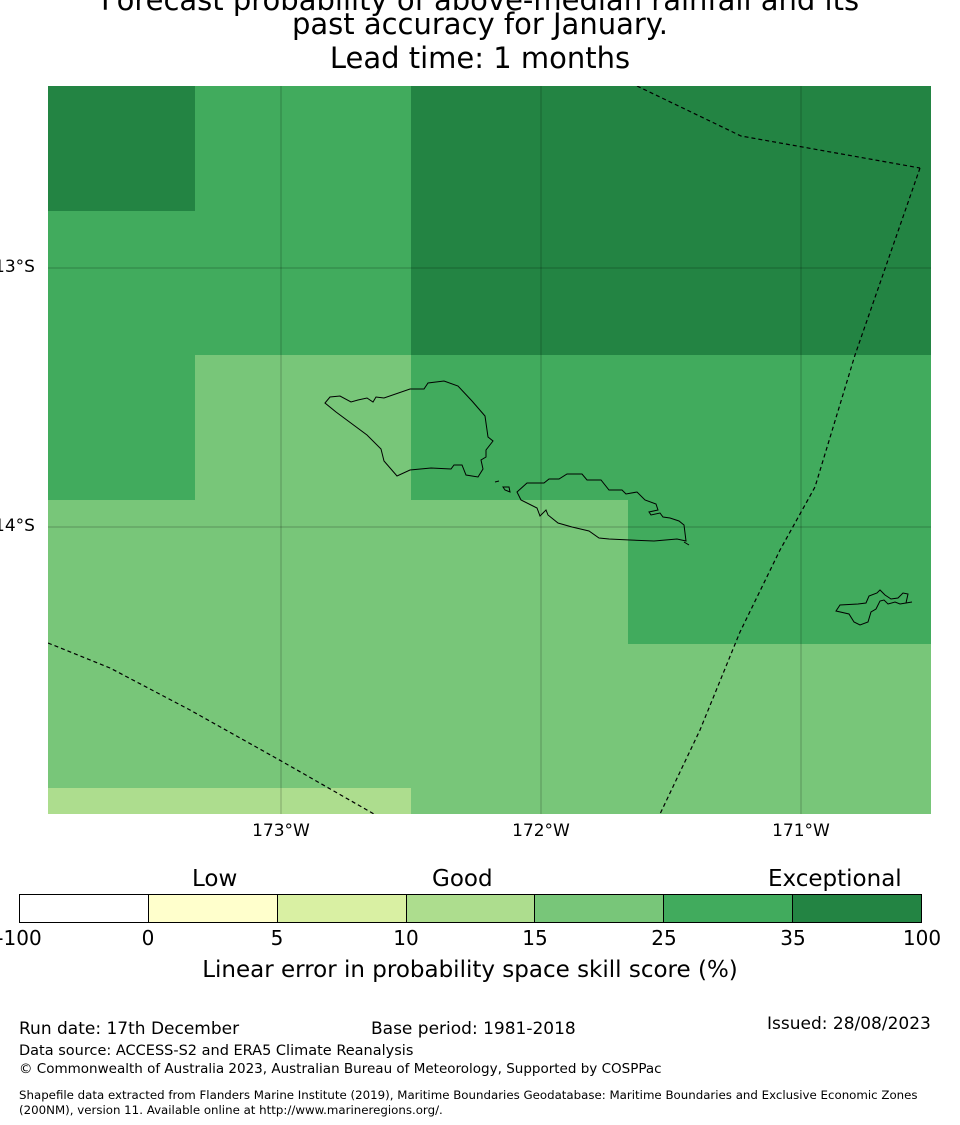 This screenshot has height=1125, width=960. I want to click on issued-date: Issued: 28/08/2023, so click(849, 1024).